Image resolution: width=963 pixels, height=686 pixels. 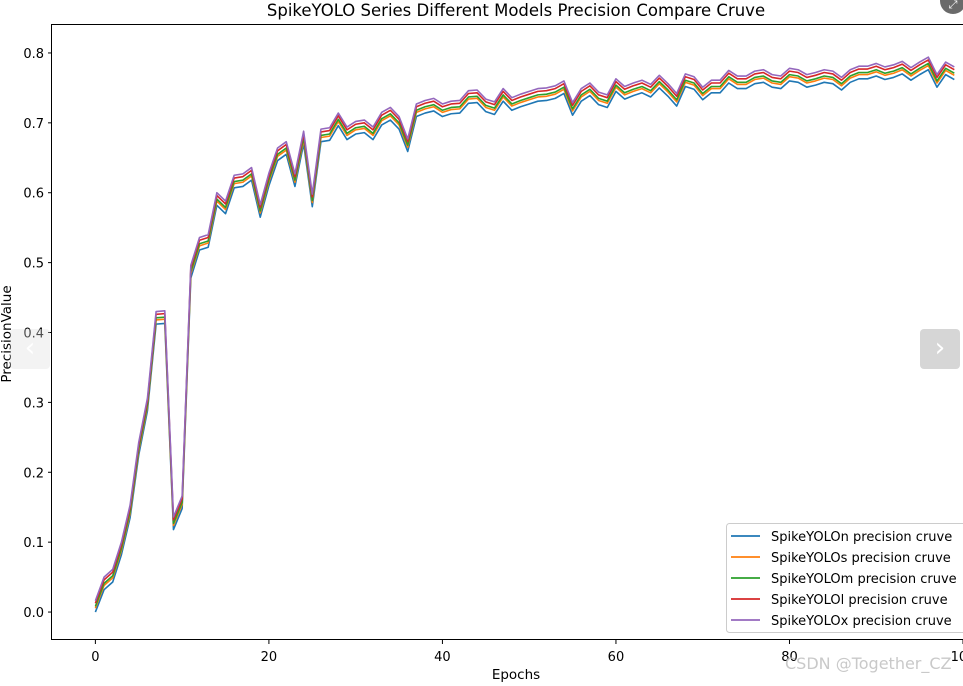 I want to click on legend-label: SpikeYOLOx precision cruve, so click(x=861, y=621).